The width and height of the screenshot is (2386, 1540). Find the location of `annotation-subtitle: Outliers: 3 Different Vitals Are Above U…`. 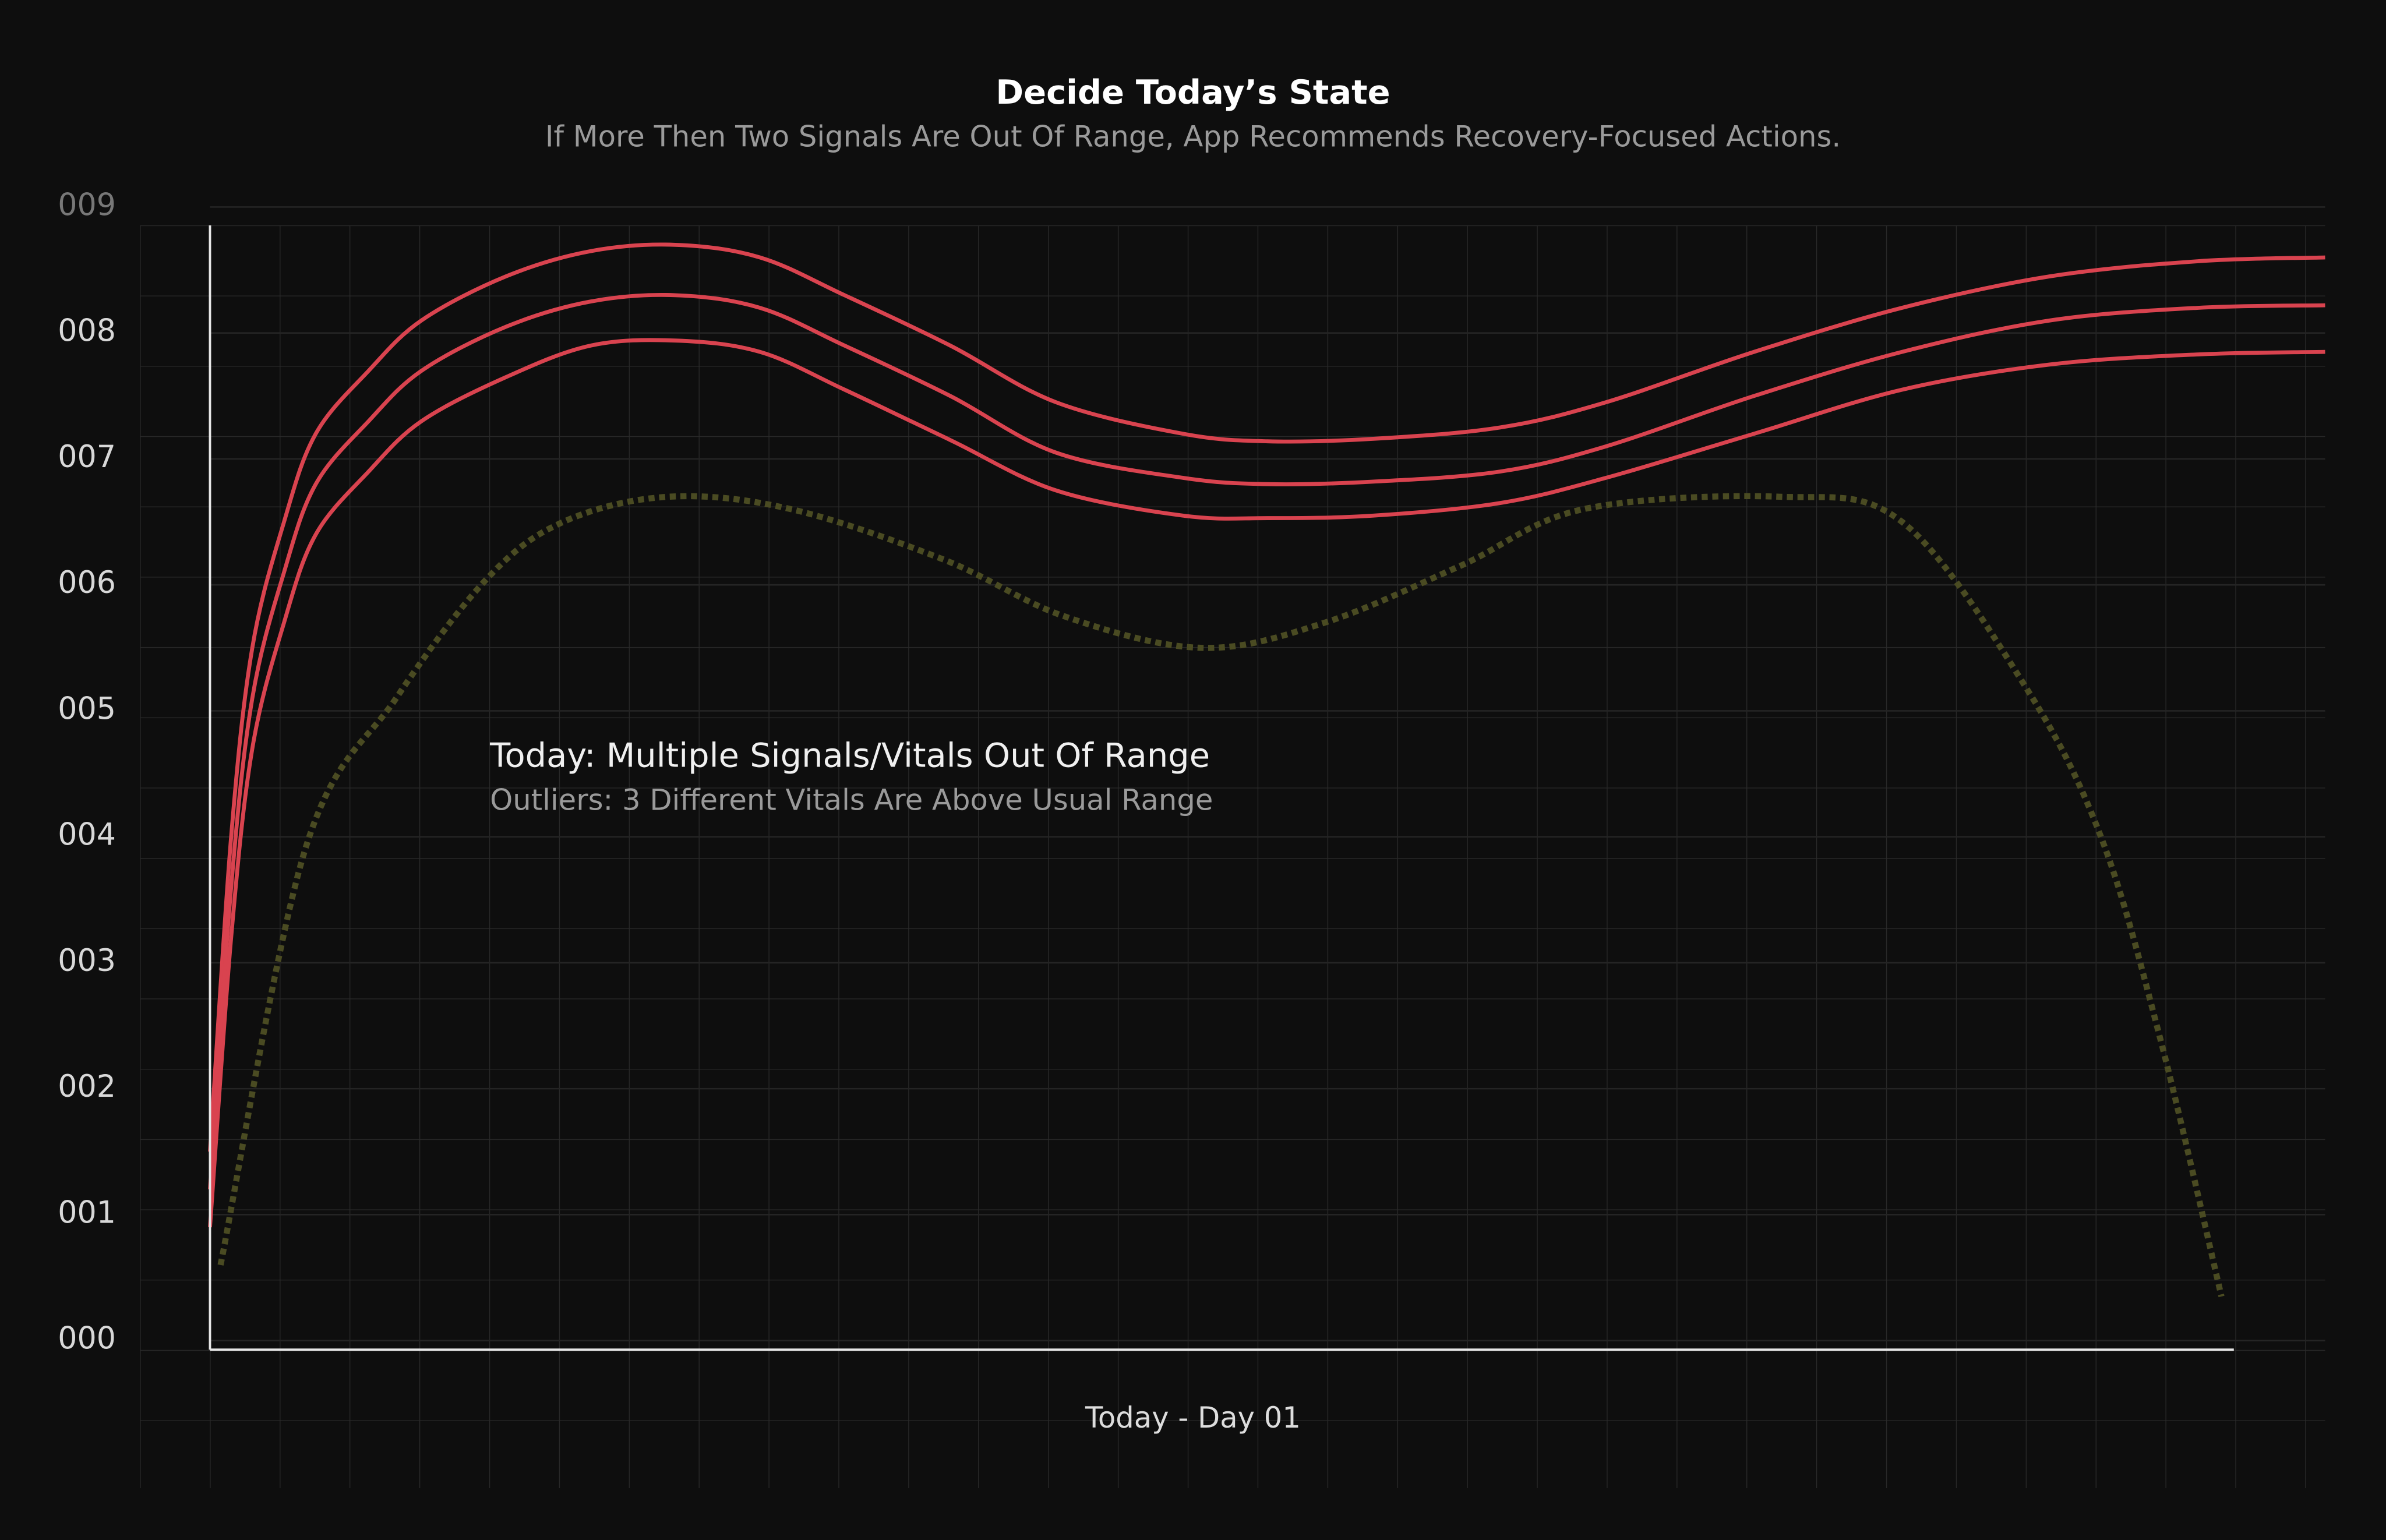

annotation-subtitle: Outliers: 3 Different Vitals Are Above U… is located at coordinates (851, 800).